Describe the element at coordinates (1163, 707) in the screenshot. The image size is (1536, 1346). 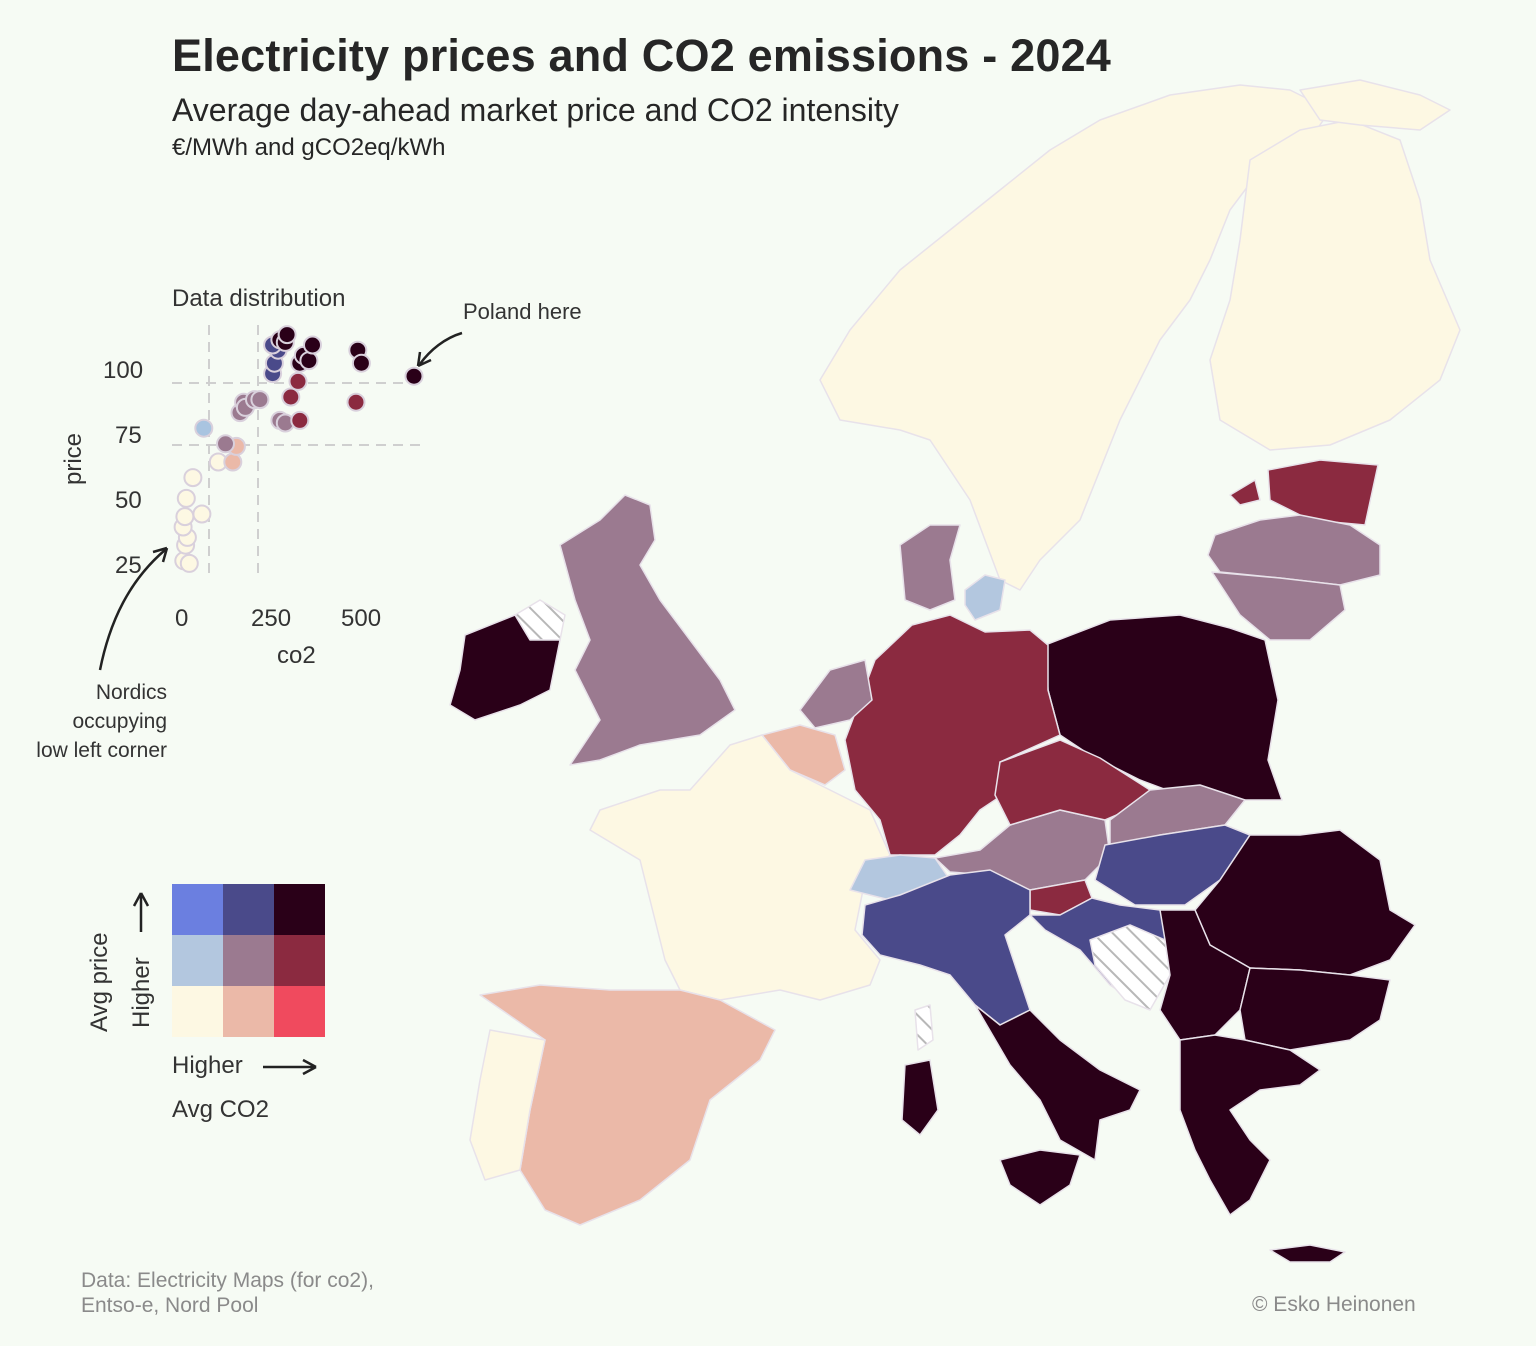
I see `region-poland` at that location.